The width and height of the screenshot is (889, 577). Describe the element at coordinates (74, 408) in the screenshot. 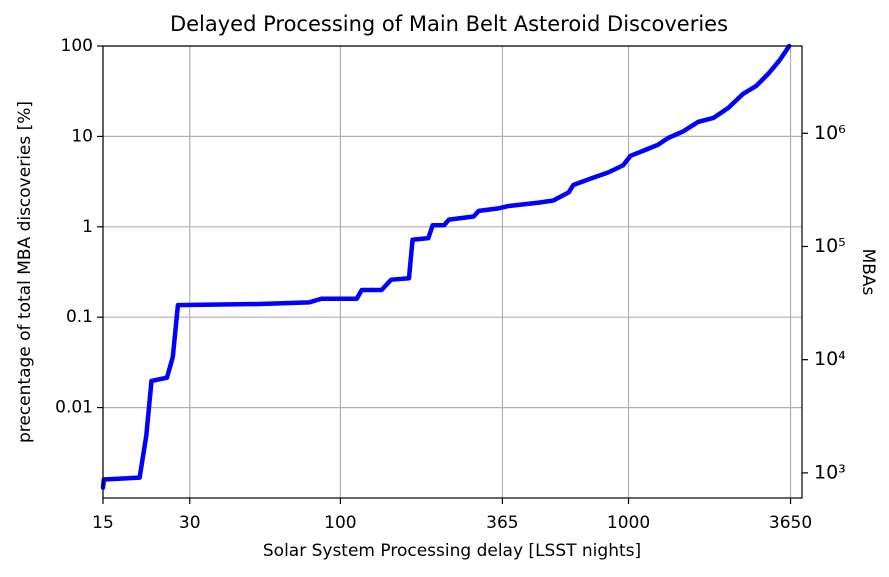

I see `y-tick-label: 0.01` at that location.